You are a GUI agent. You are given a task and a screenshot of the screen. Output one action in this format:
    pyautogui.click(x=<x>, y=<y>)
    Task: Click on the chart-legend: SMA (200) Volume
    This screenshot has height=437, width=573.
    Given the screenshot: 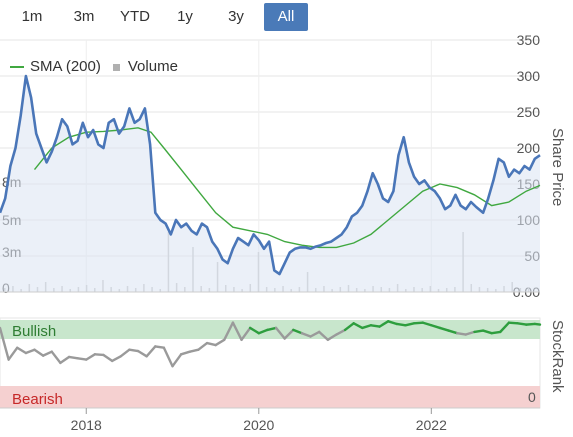 What is the action you would take?
    pyautogui.click(x=94, y=66)
    